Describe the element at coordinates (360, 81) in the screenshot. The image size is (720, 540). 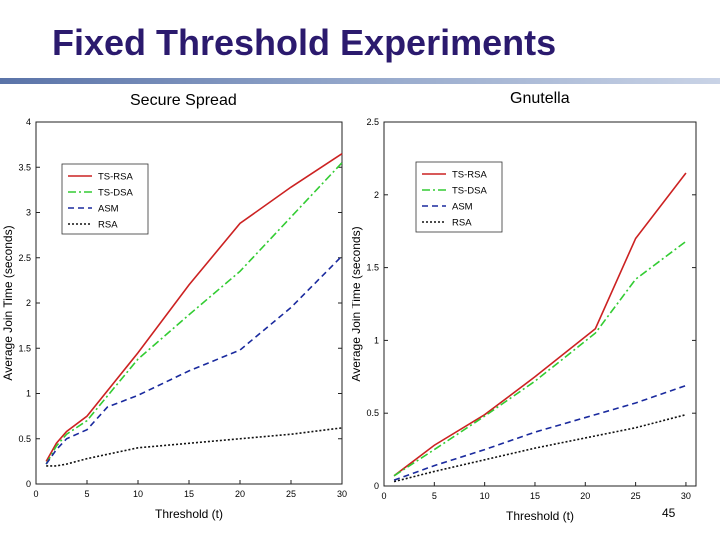
I see `title-underline-bar` at that location.